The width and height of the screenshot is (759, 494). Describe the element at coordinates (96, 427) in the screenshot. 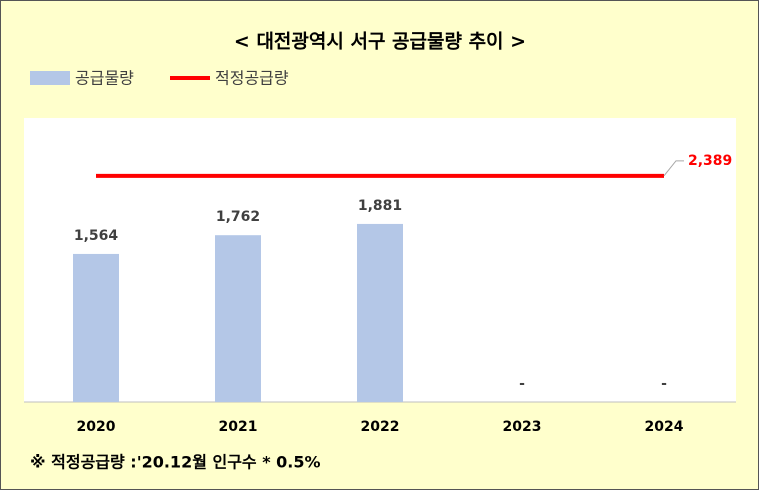

I see `x-tick-label: 2020` at that location.